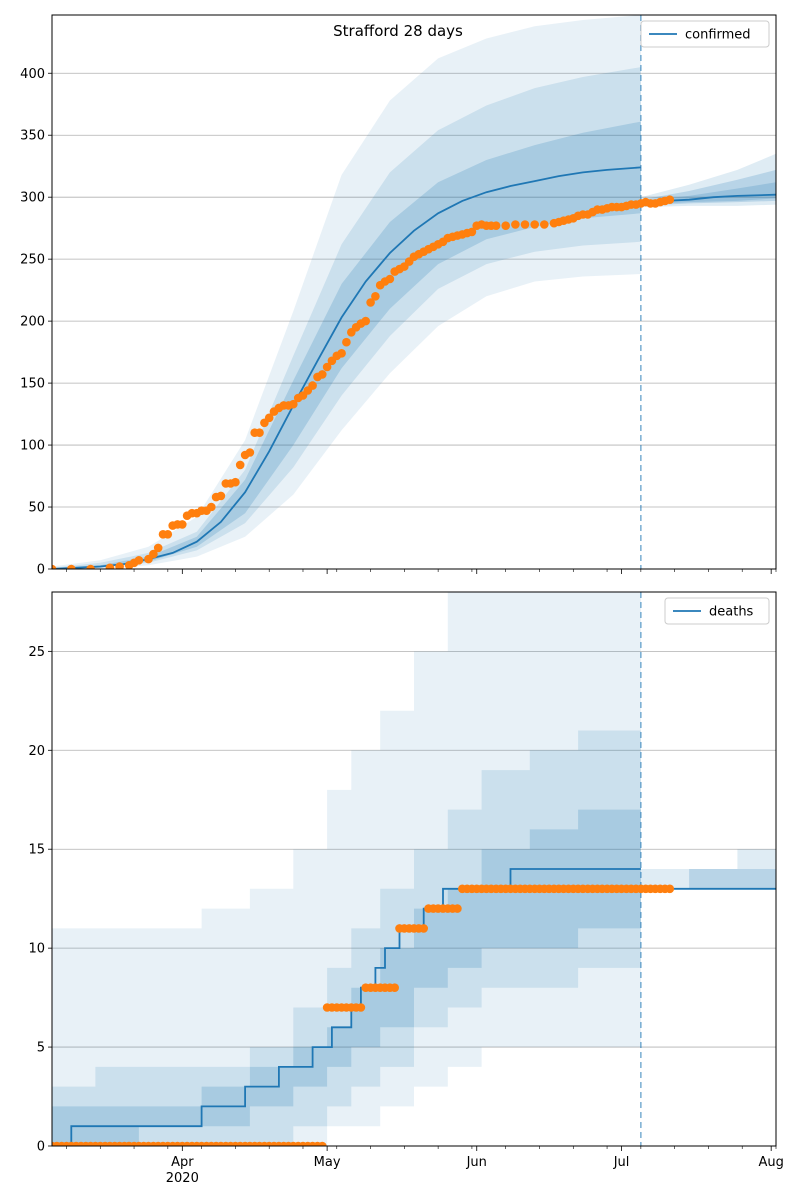  I want to click on y-tick-label: 100, so click(32, 446).